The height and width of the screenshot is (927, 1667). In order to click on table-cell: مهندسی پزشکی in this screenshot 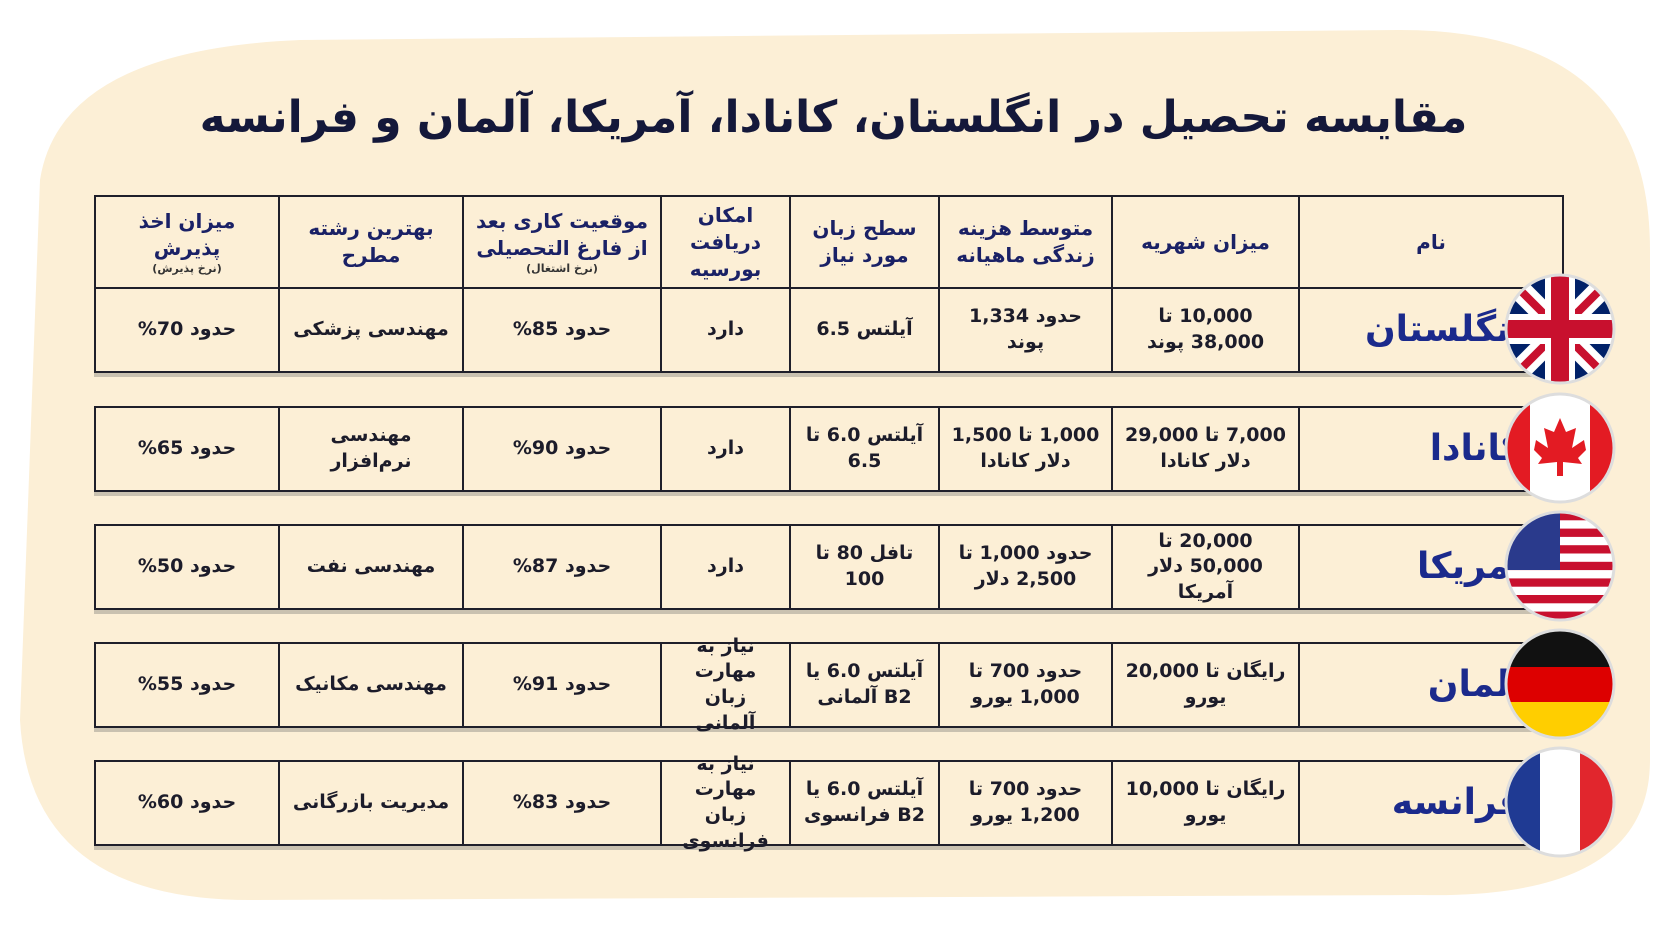, I will do `click(371, 330)`.